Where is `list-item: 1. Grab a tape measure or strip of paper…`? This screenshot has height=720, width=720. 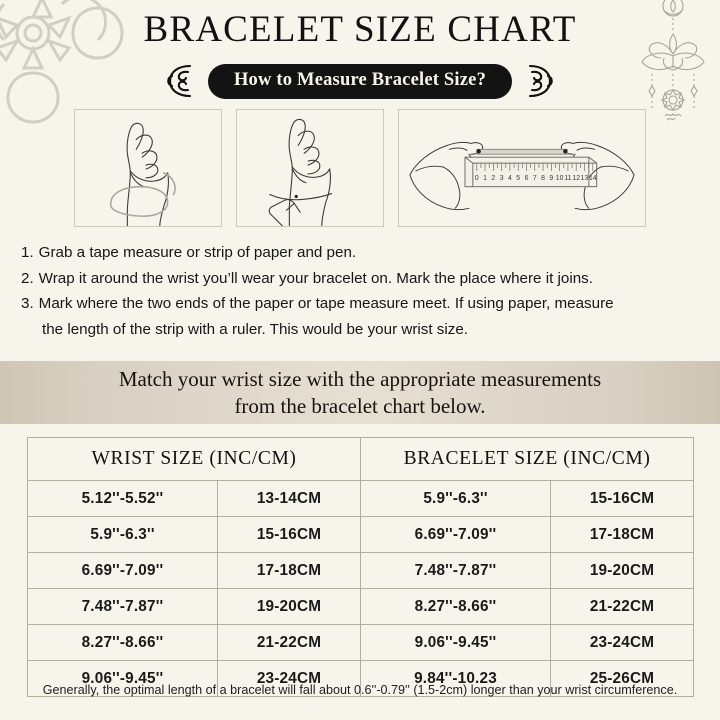
list-item: 1. Grab a tape measure or strip of paper… is located at coordinates (364, 253).